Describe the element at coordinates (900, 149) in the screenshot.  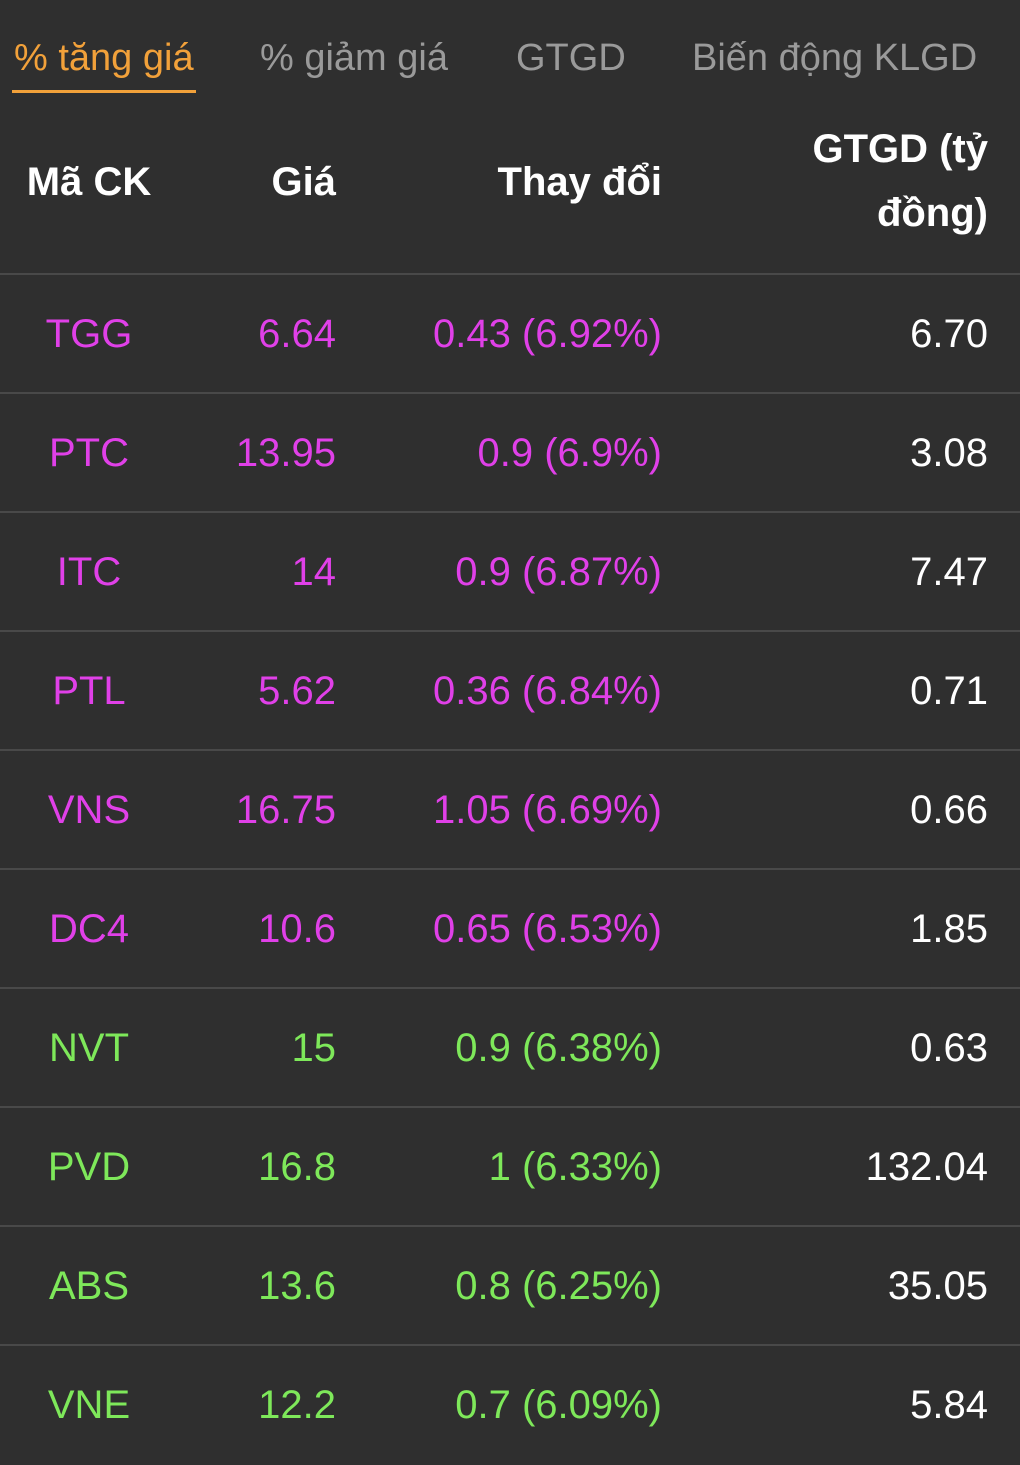
I see `header-value-line1: GTGD (tỷ` at that location.